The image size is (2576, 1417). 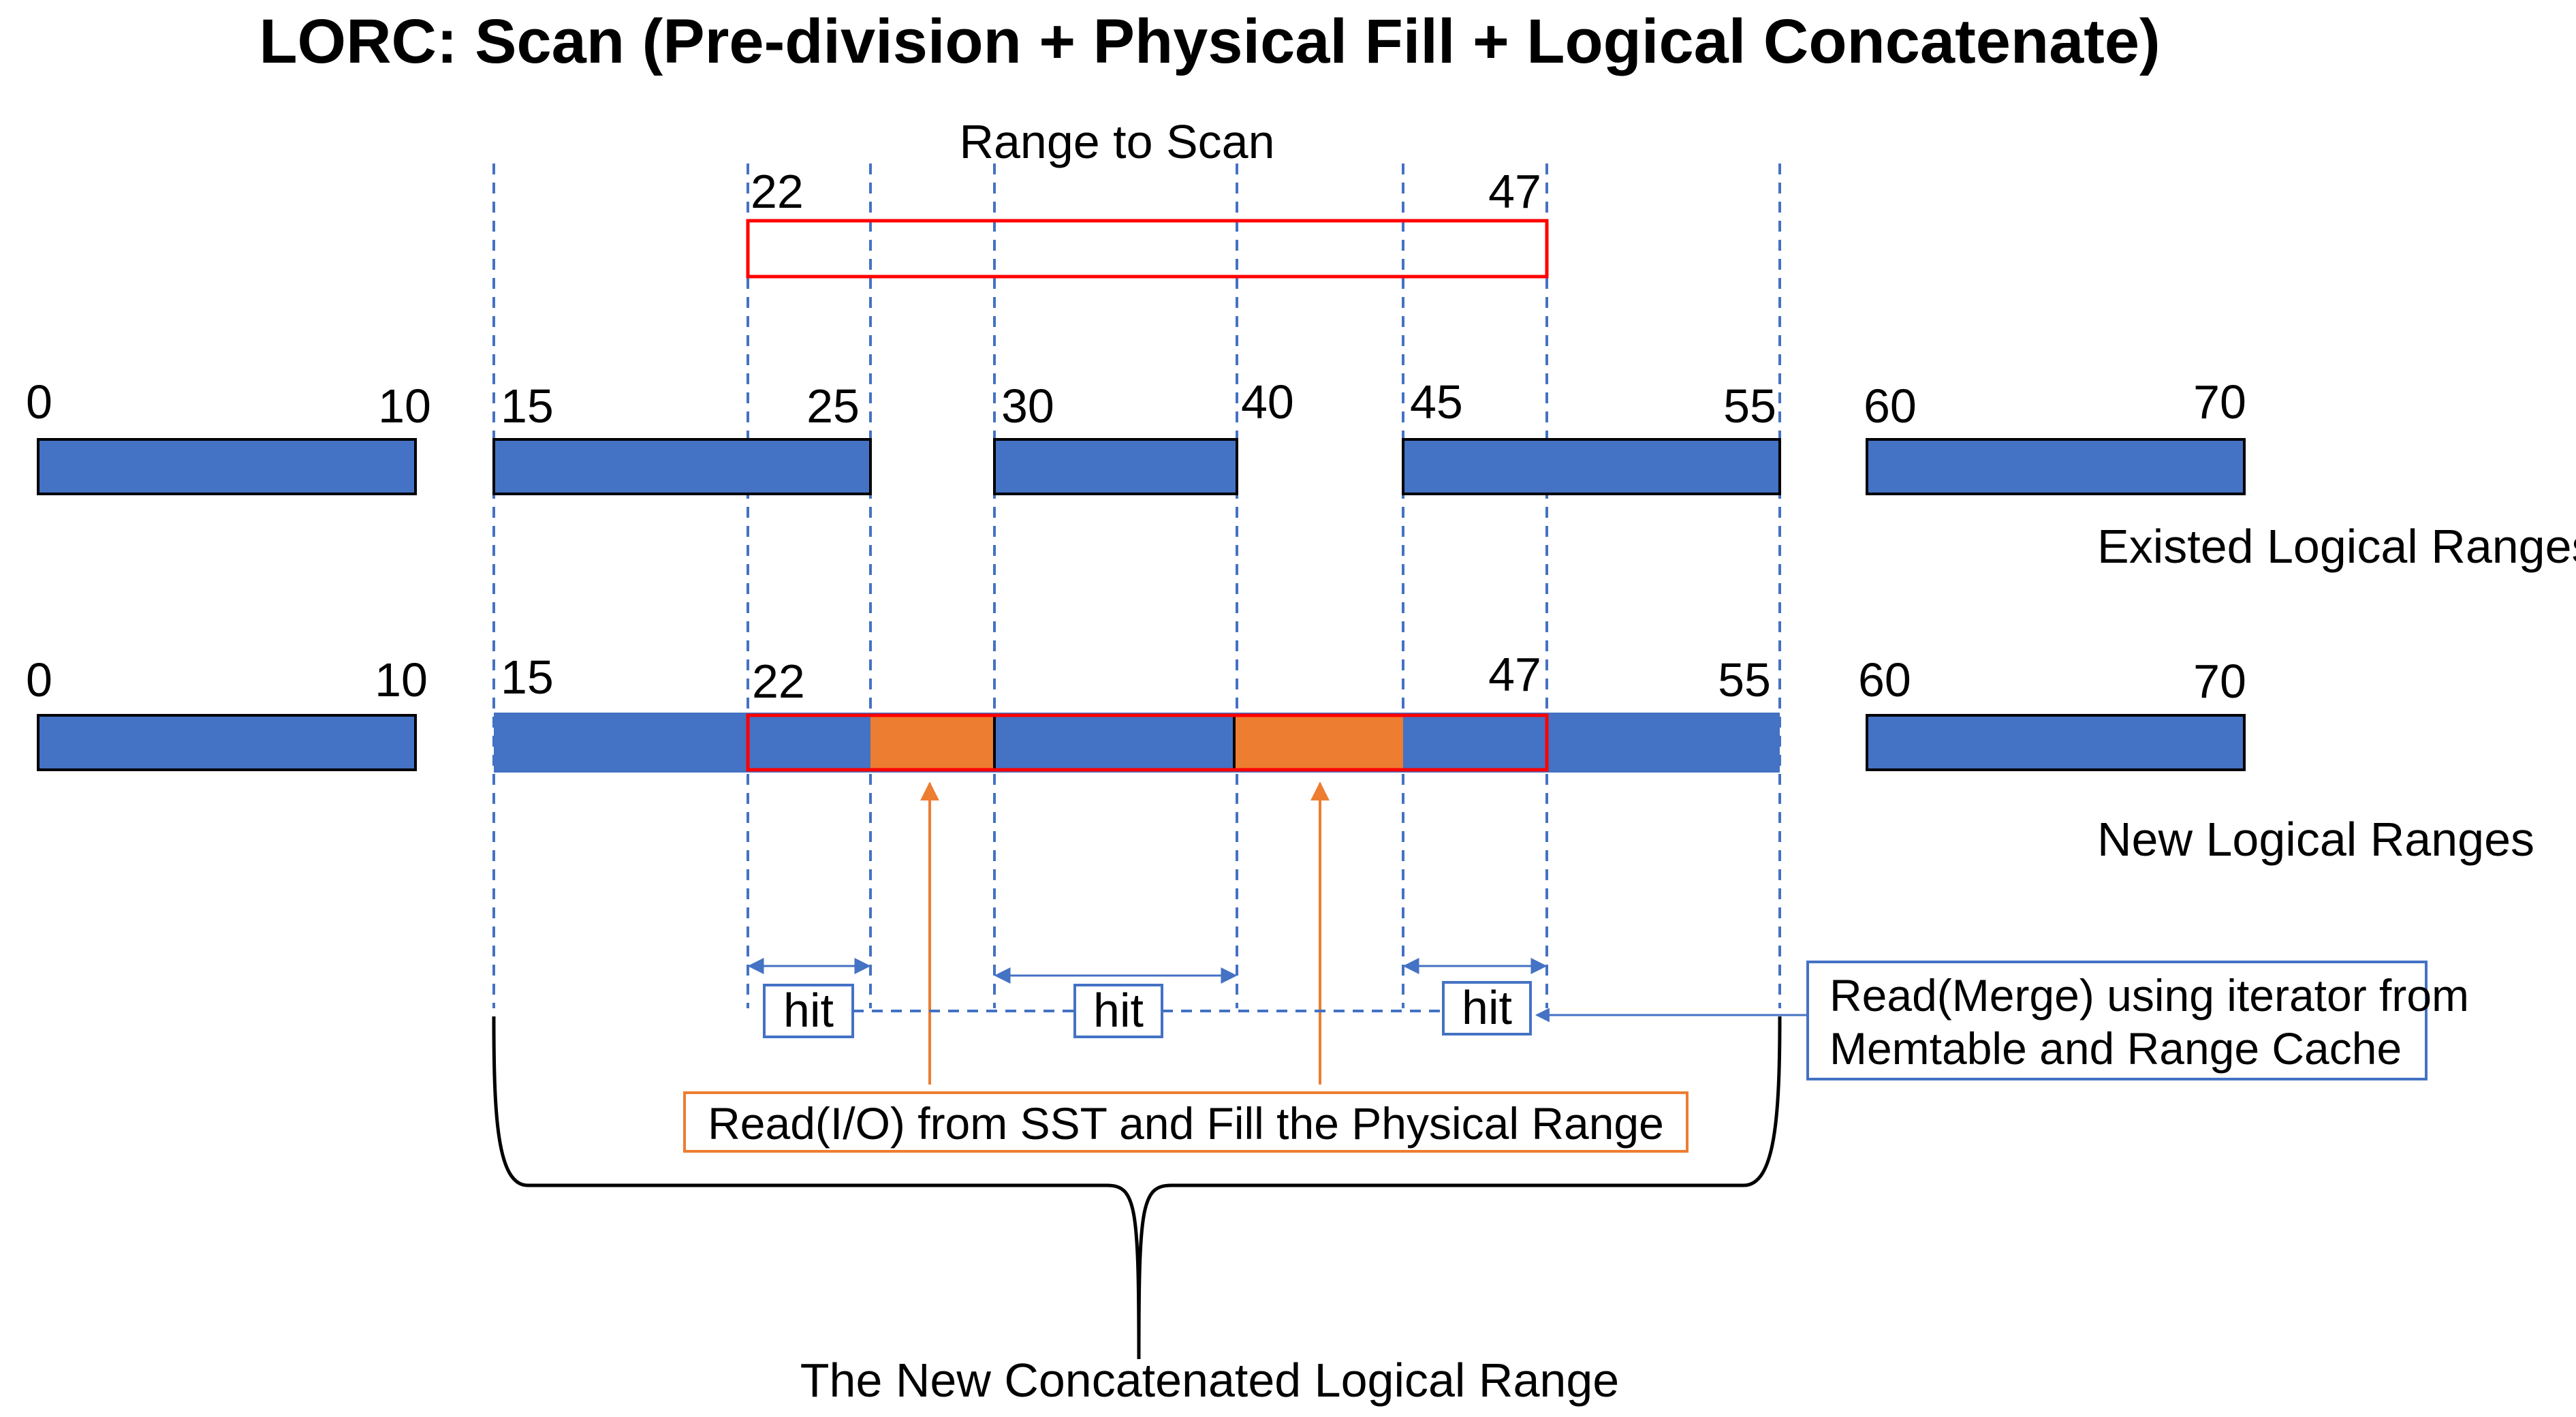 I want to click on existed-tick-0: 0, so click(x=39, y=402).